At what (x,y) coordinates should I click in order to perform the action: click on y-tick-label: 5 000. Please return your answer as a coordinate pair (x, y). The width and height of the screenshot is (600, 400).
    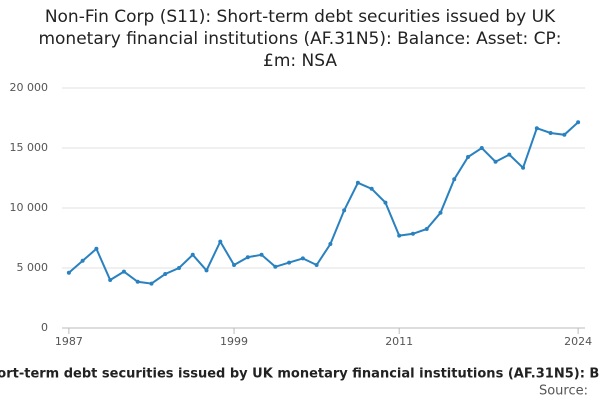
    Looking at the image, I should click on (33, 267).